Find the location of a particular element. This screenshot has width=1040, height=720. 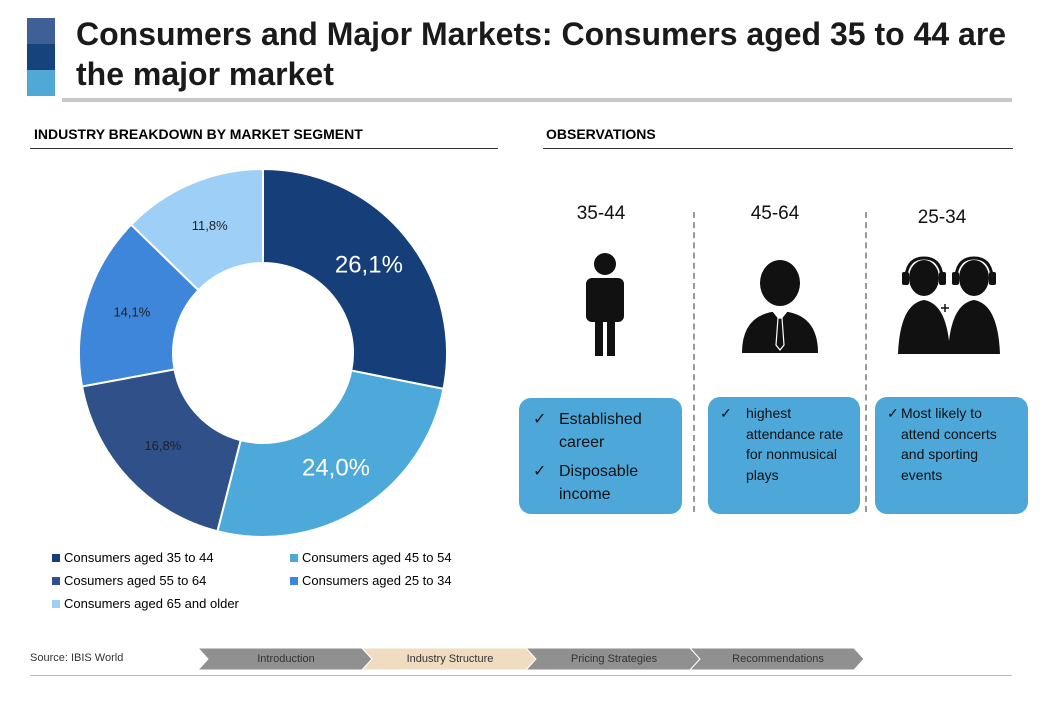

footer-rule is located at coordinates (521, 675).